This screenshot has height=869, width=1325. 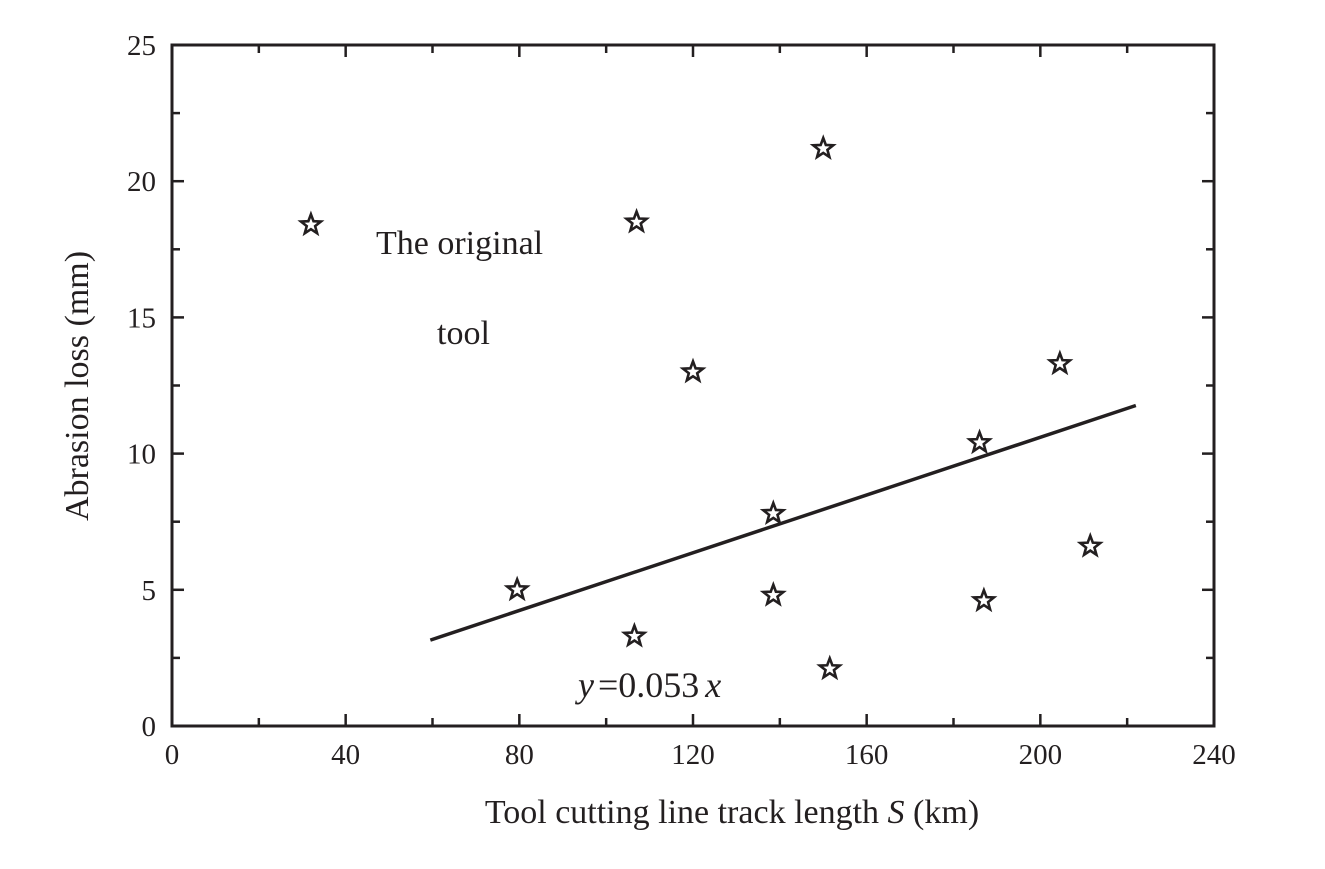 I want to click on y-tick-label: 25, so click(x=141, y=46).